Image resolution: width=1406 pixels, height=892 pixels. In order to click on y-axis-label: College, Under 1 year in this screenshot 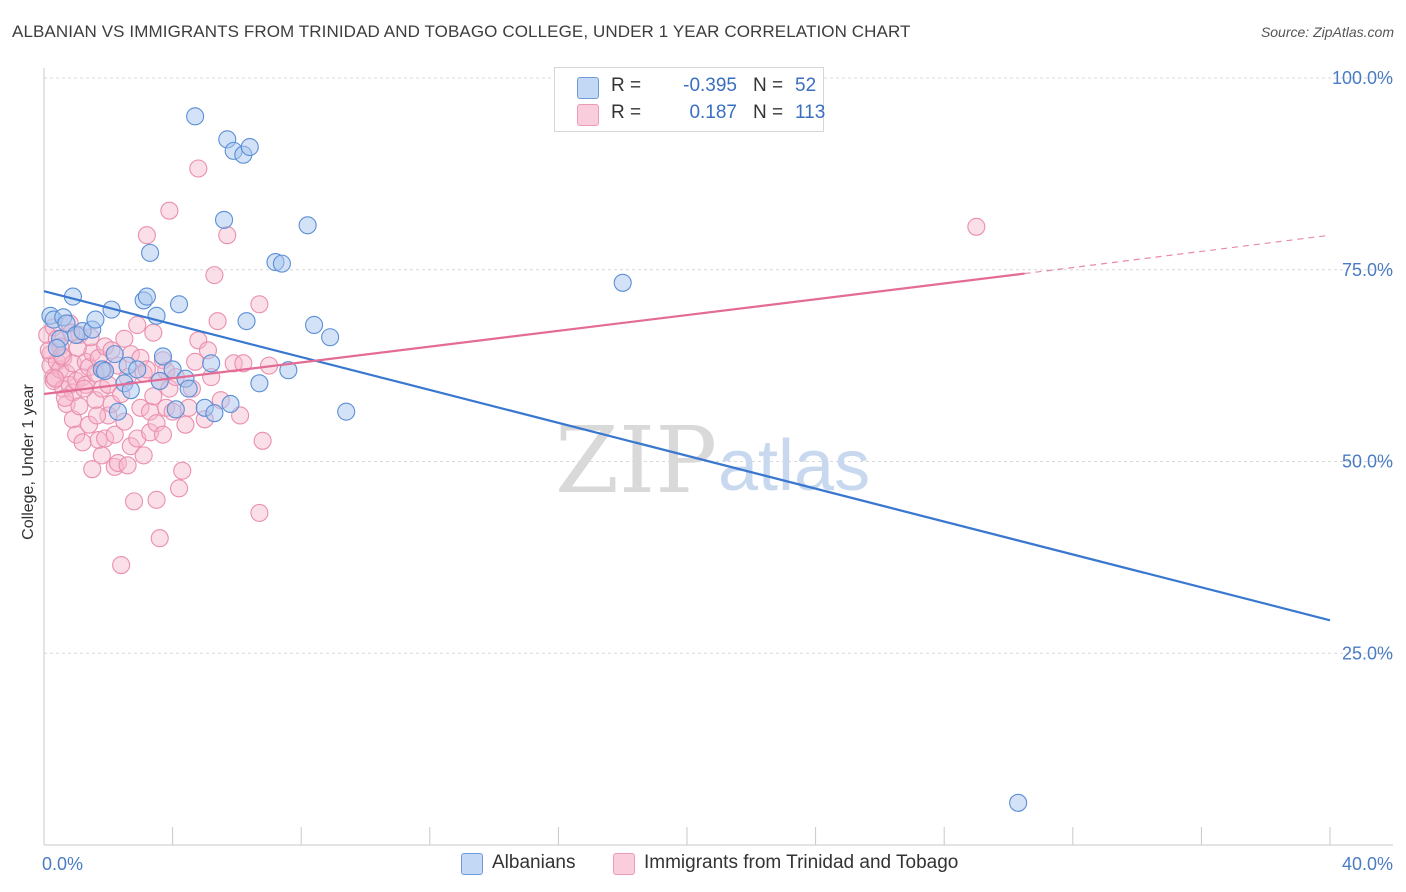, I will do `click(28, 462)`.